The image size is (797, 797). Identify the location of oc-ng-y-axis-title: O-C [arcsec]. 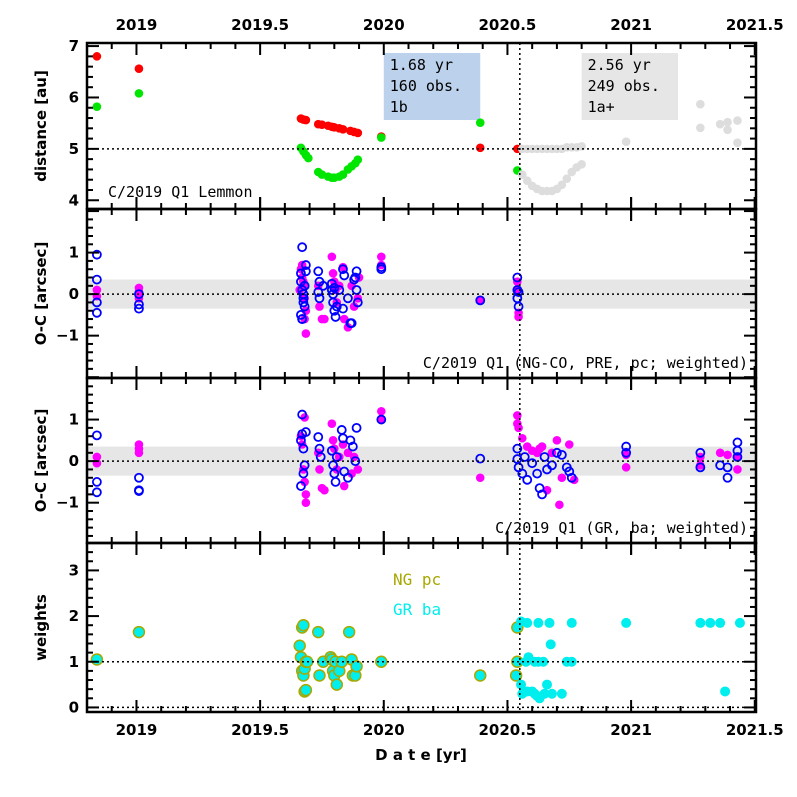
(41, 294).